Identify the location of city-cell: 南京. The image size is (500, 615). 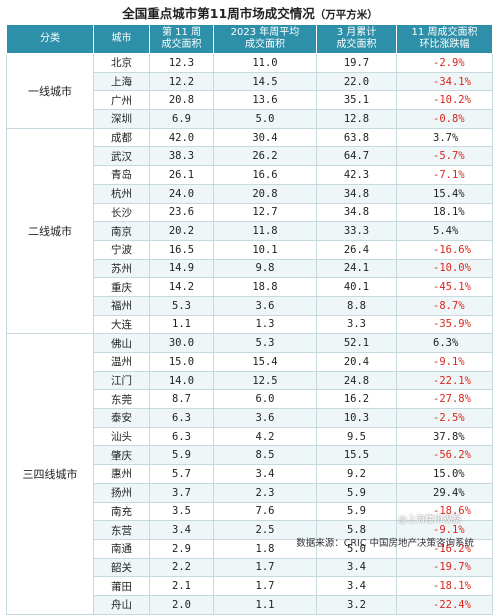
(121, 231).